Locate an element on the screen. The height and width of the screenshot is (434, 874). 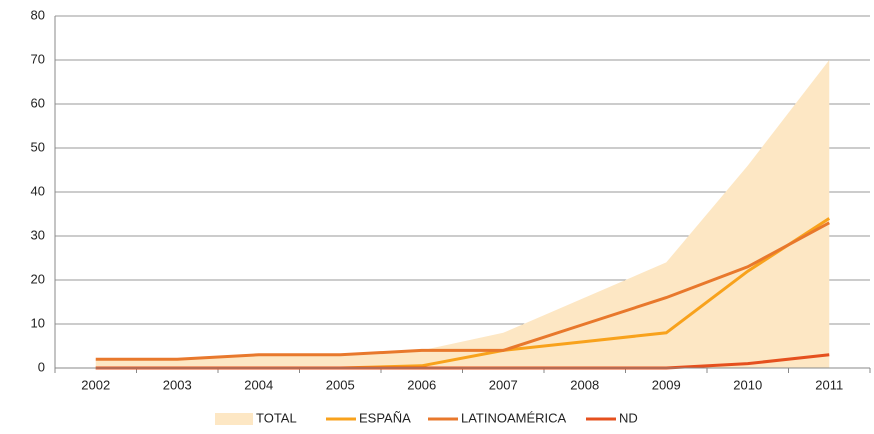
x-tick-label: 2008 is located at coordinates (584, 384).